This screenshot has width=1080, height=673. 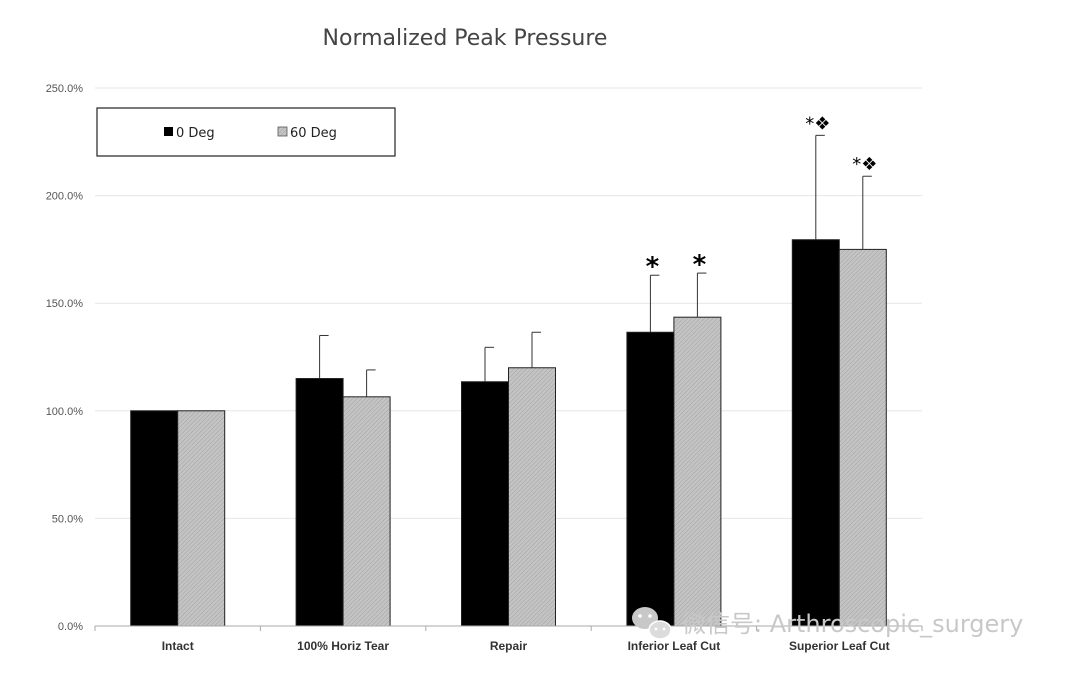 What do you see at coordinates (852, 624) in the screenshot?
I see `watermark-text: 微信号: Arthroscopic_surgery` at bounding box center [852, 624].